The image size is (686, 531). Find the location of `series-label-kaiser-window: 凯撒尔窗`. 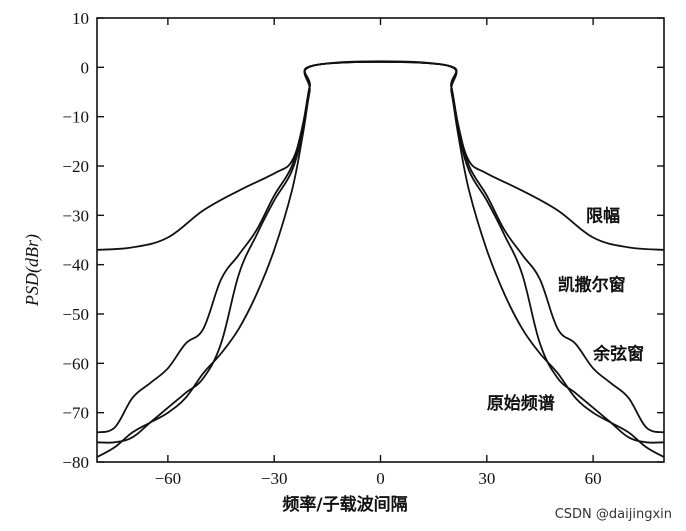

series-label-kaiser-window: 凯撒尔窗 is located at coordinates (592, 284).